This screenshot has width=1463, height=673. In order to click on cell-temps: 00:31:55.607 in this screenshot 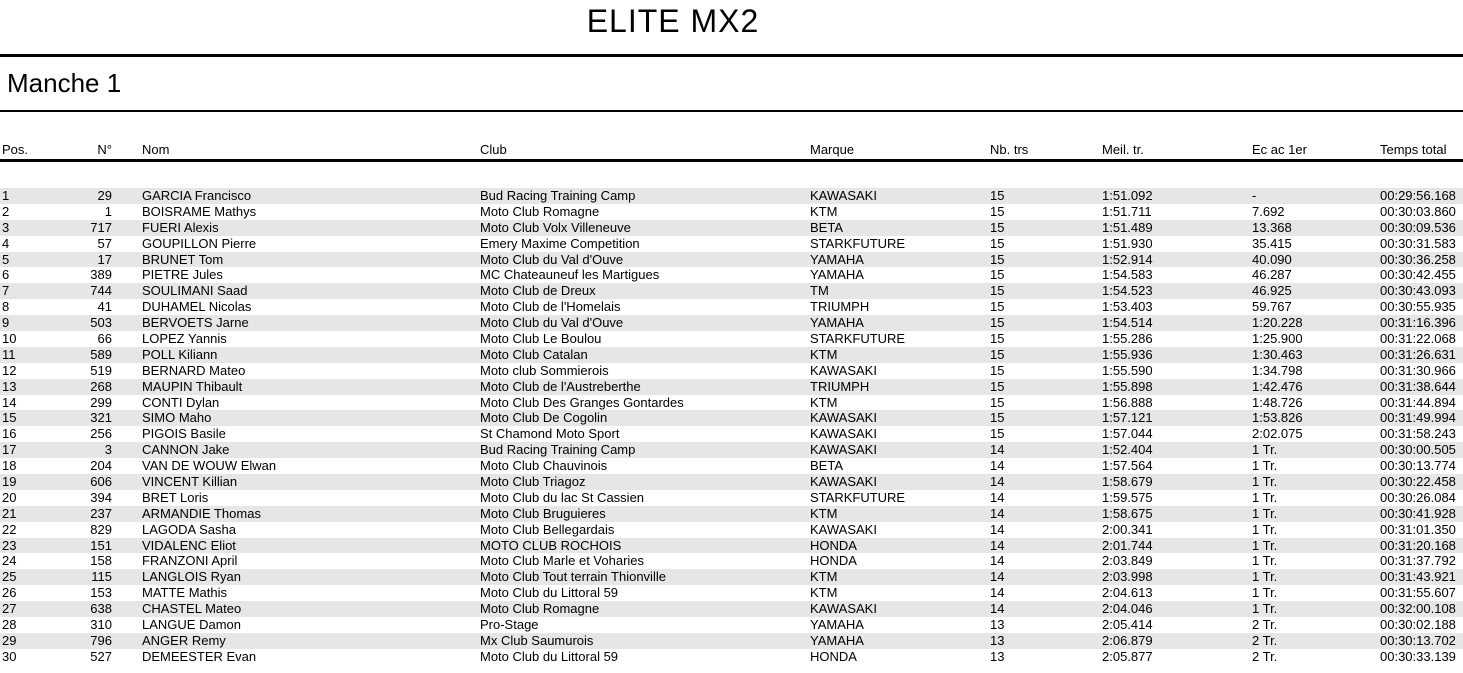, I will do `click(1418, 593)`.